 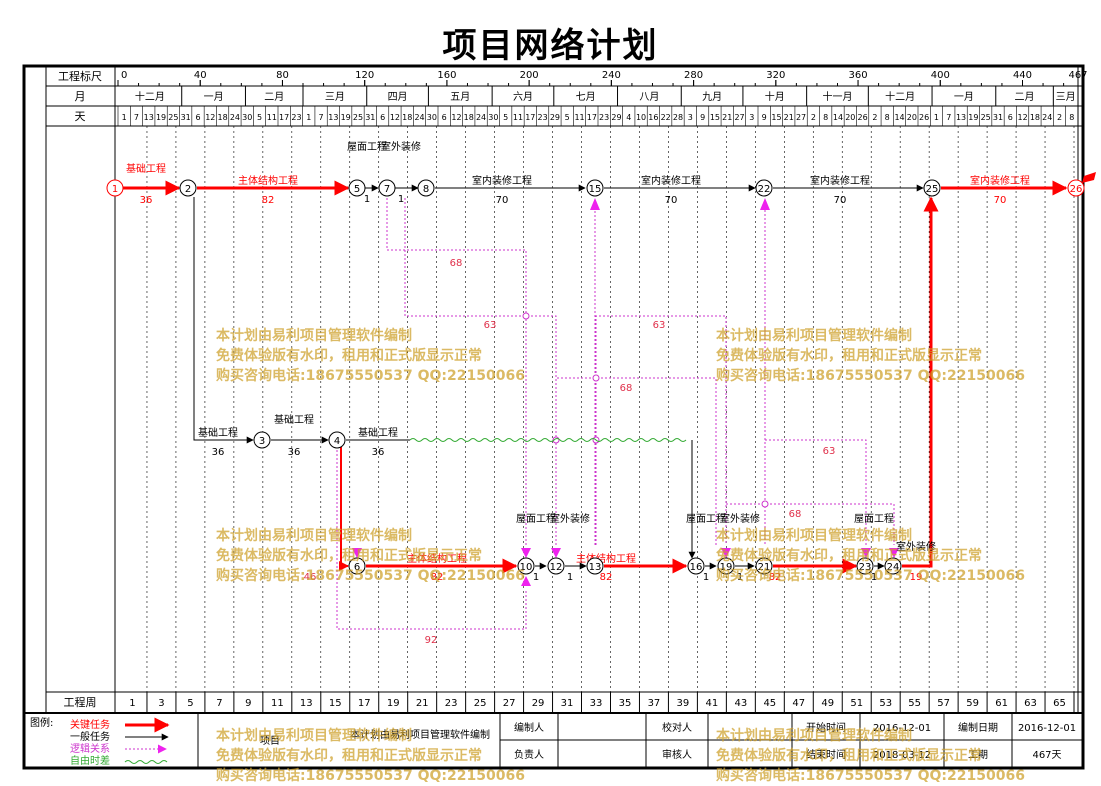 I want to click on day-row-label: 天, so click(x=80, y=116).